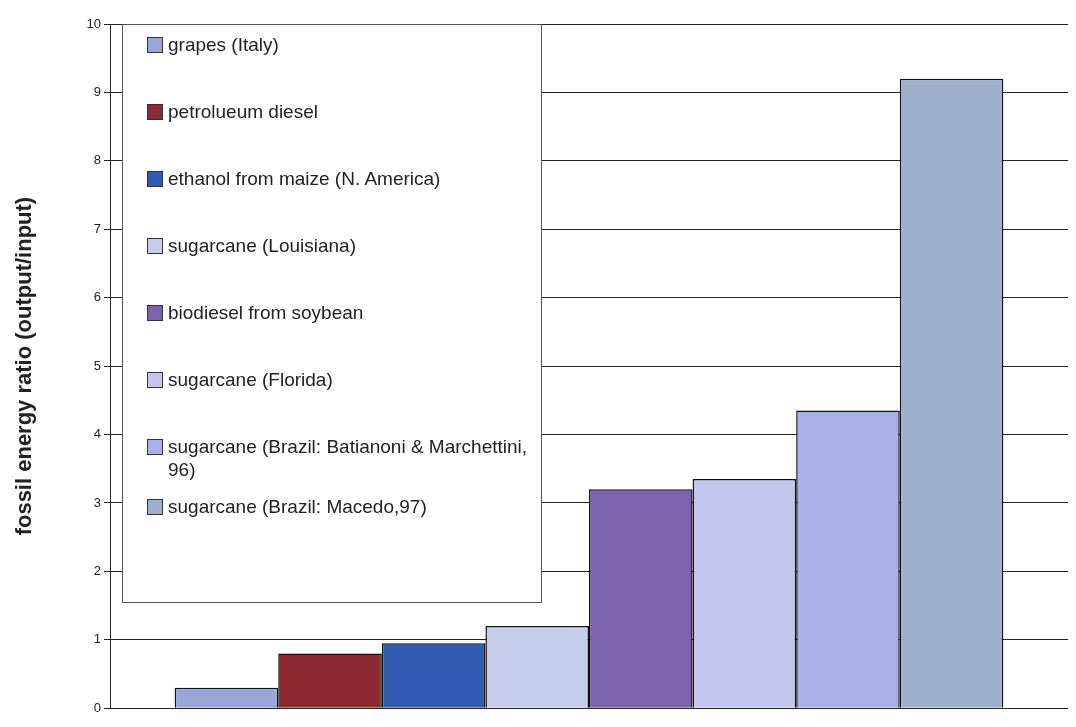 The image size is (1076, 727). I want to click on legend-label: sugarcane (Brazil: Batianoni & Marchettini, 96), so click(348, 458).